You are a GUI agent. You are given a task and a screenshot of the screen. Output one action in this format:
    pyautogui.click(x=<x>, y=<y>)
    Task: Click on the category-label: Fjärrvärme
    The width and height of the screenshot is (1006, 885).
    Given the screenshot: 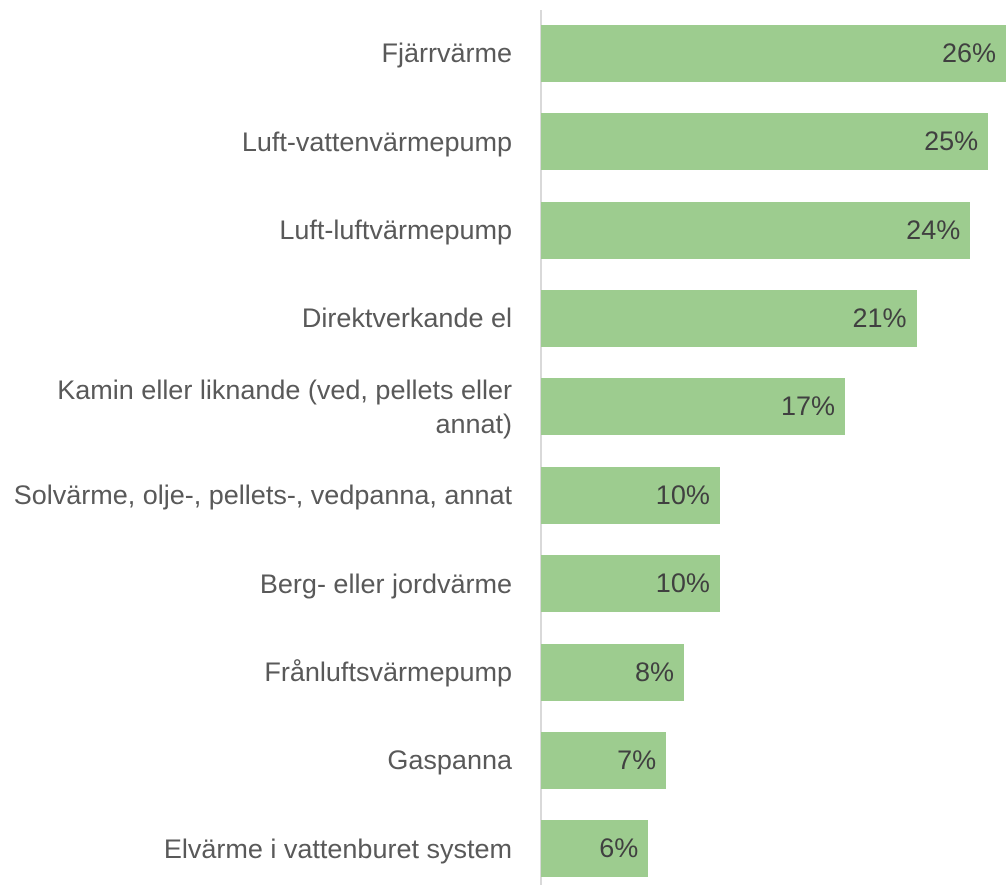 What is the action you would take?
    pyautogui.click(x=446, y=53)
    